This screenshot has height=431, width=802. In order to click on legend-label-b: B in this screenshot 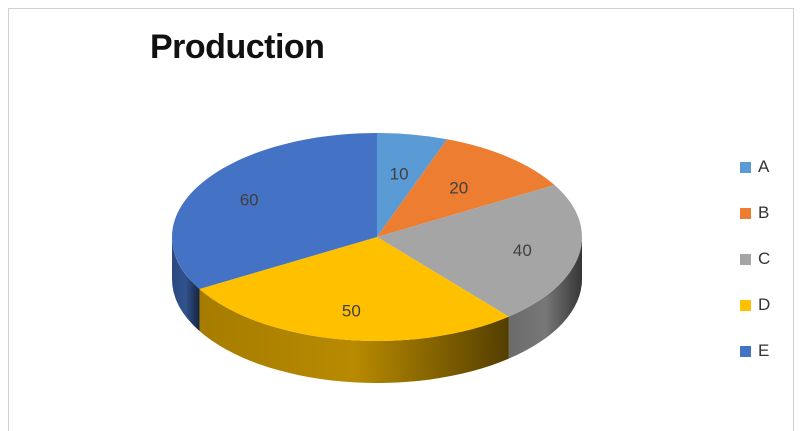, I will do `click(764, 212)`.